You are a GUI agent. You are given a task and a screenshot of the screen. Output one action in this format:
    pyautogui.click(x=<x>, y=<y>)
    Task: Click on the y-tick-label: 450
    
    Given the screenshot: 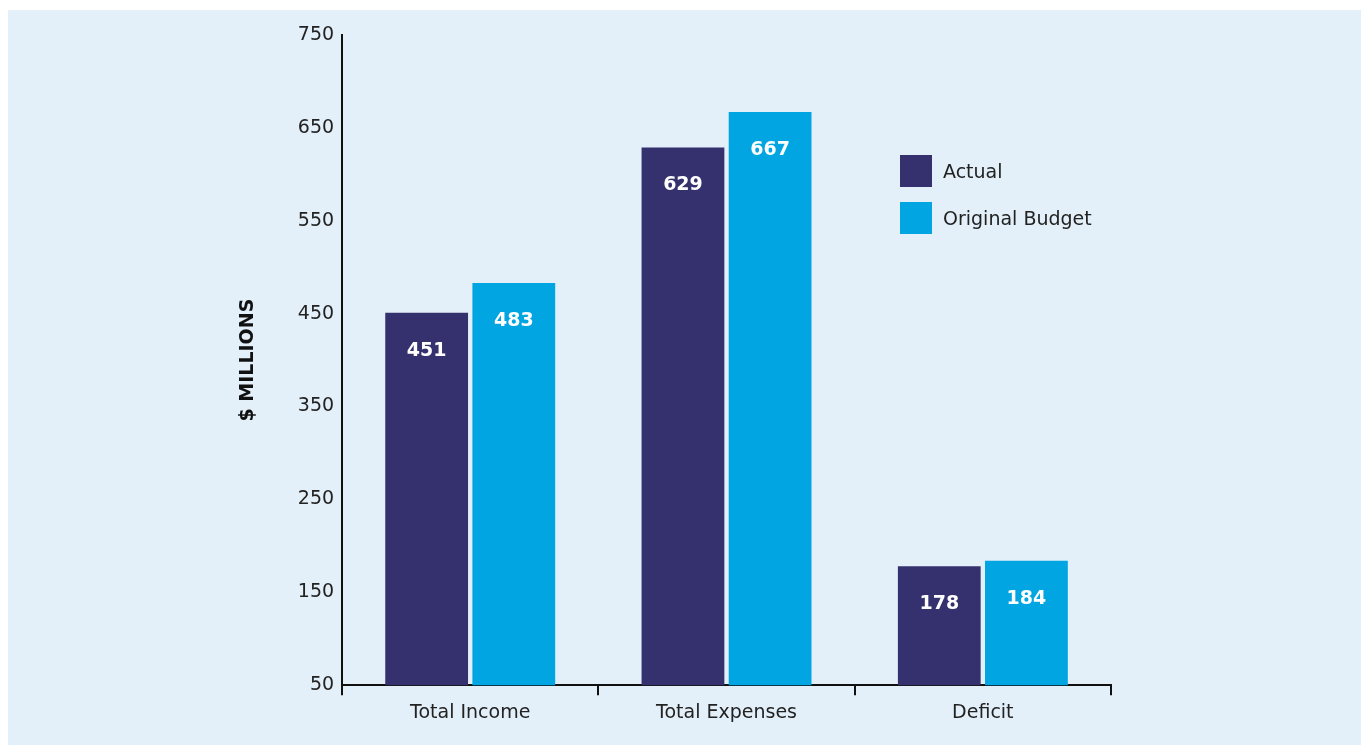 What is the action you would take?
    pyautogui.click(x=316, y=311)
    